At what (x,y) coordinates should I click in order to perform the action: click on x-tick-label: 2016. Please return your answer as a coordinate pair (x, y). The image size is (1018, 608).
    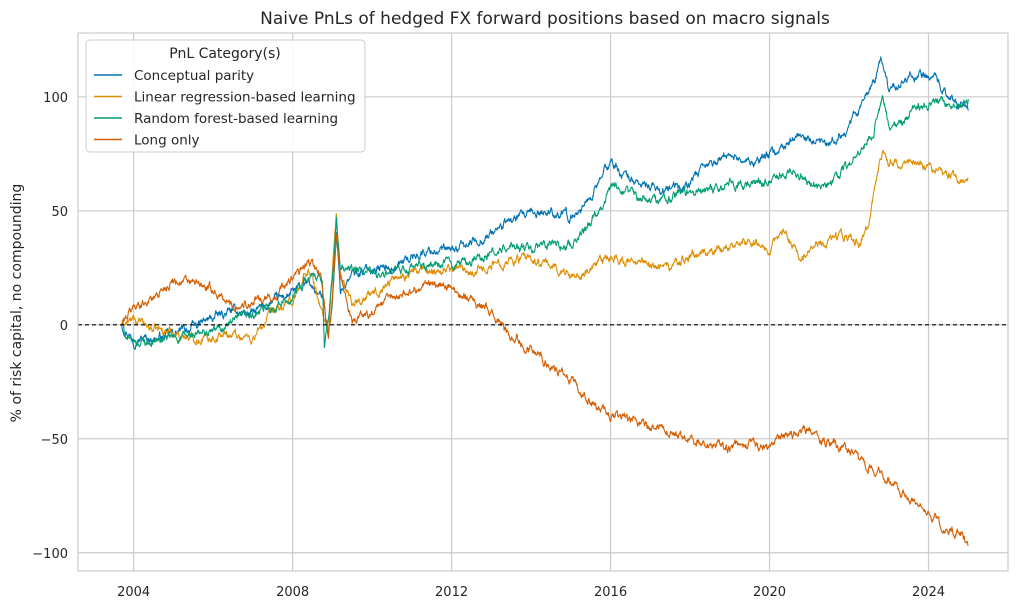
    Looking at the image, I should click on (610, 592).